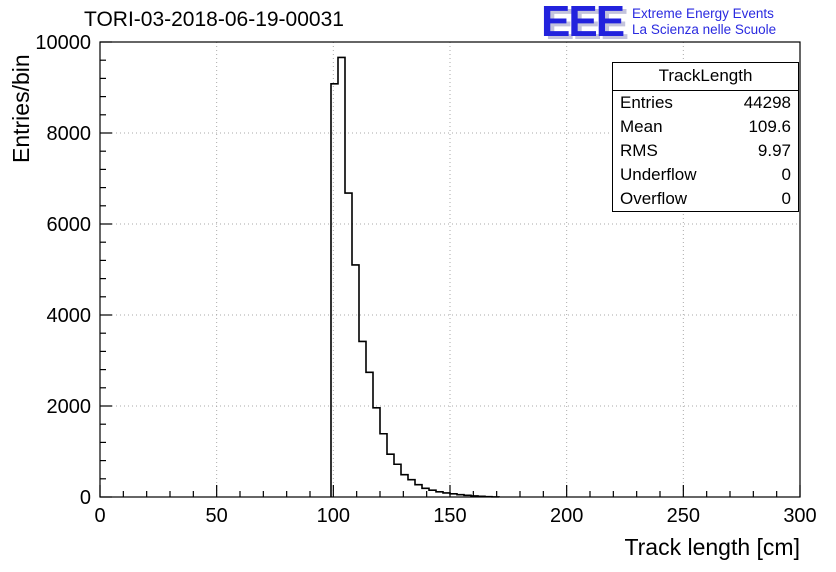 This screenshot has height=572, width=836. I want to click on x-tick-label: 200, so click(566, 516).